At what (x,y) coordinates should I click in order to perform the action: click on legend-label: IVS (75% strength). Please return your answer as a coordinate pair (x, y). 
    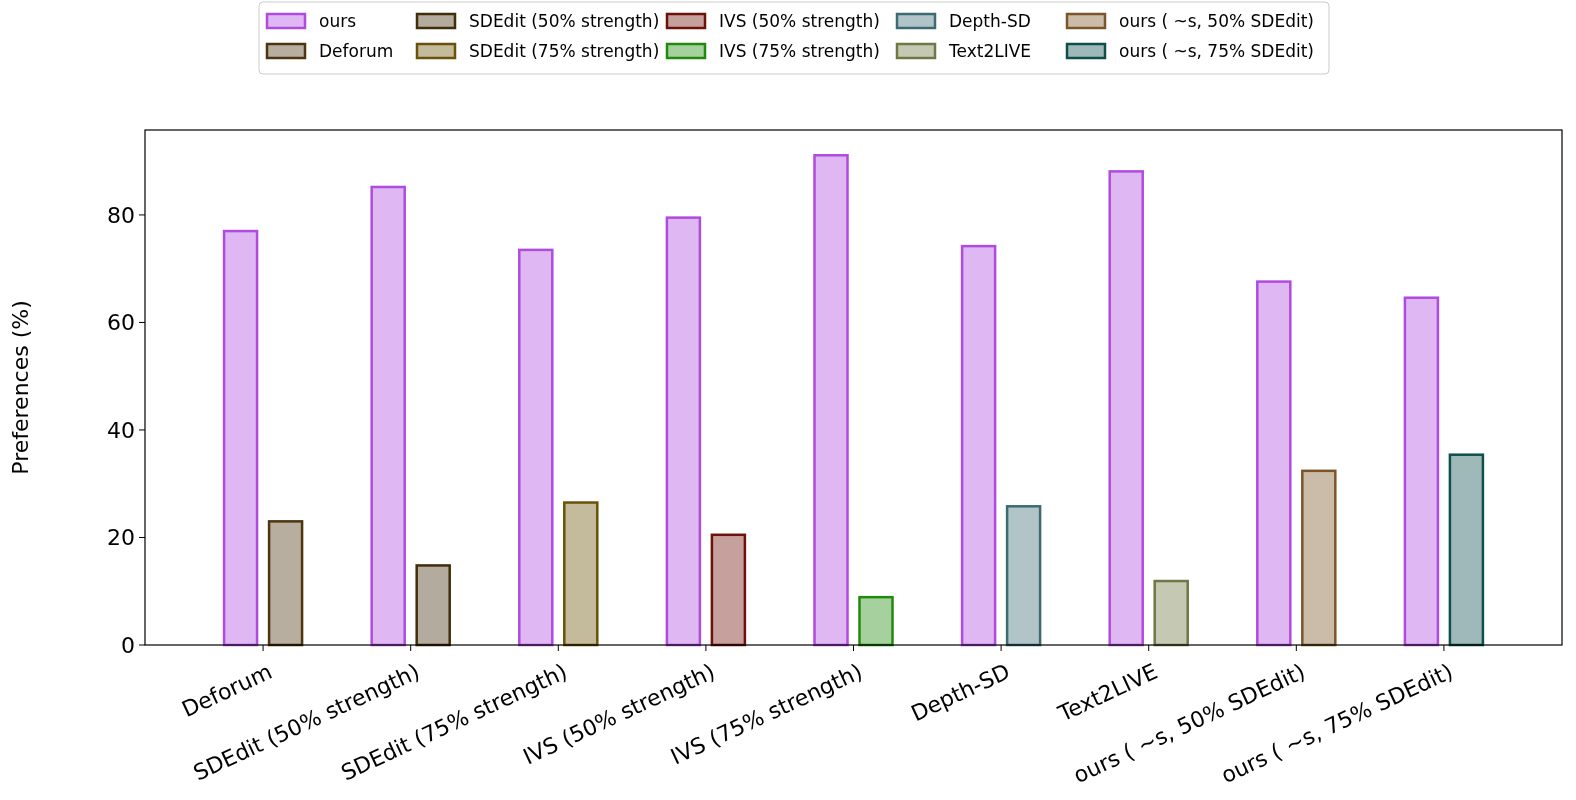
    Looking at the image, I should click on (799, 50).